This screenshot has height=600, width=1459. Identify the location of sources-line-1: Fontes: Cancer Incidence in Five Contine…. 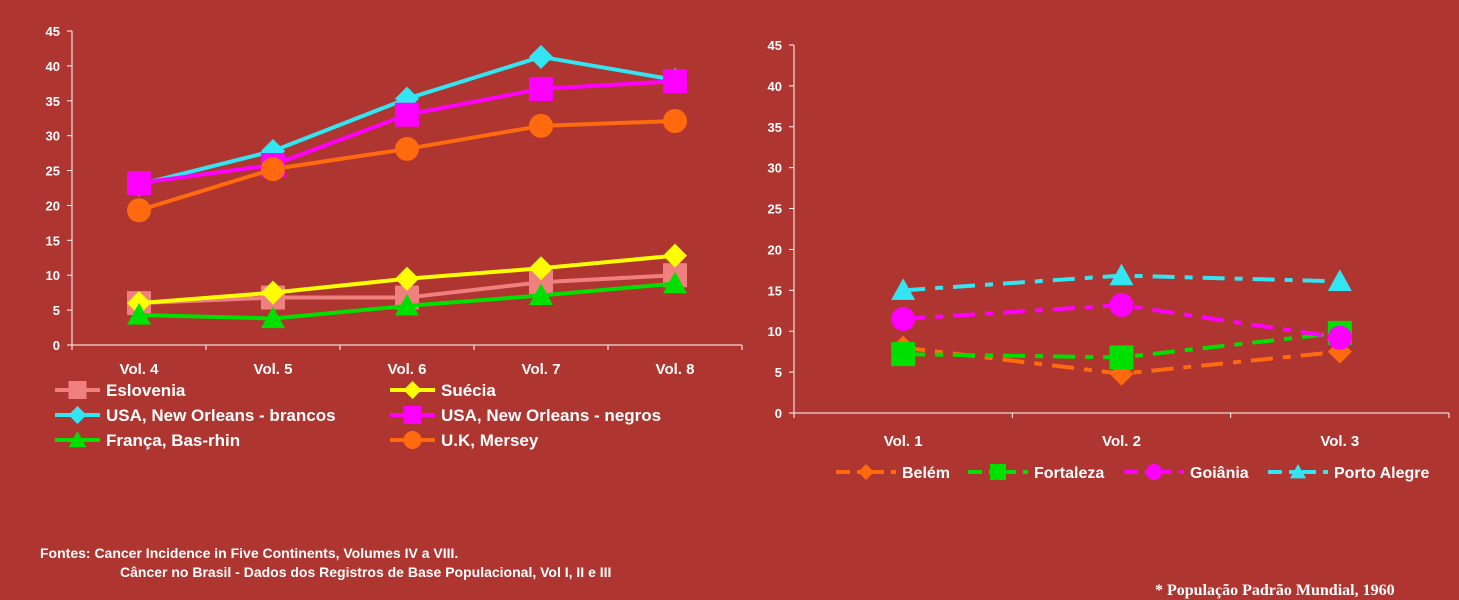
(249, 553).